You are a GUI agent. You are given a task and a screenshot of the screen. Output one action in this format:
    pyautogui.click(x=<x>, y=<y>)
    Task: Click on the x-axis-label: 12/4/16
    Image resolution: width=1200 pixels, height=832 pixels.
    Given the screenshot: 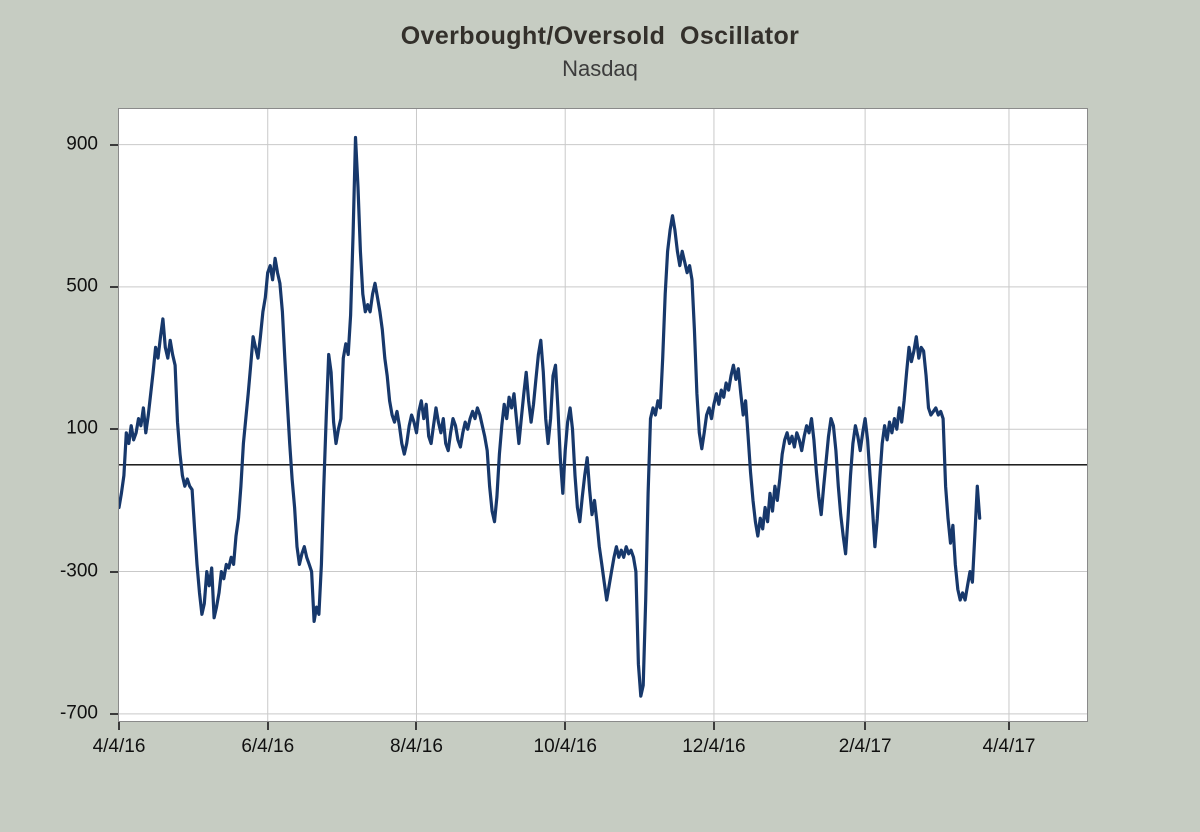 What is the action you would take?
    pyautogui.click(x=714, y=746)
    